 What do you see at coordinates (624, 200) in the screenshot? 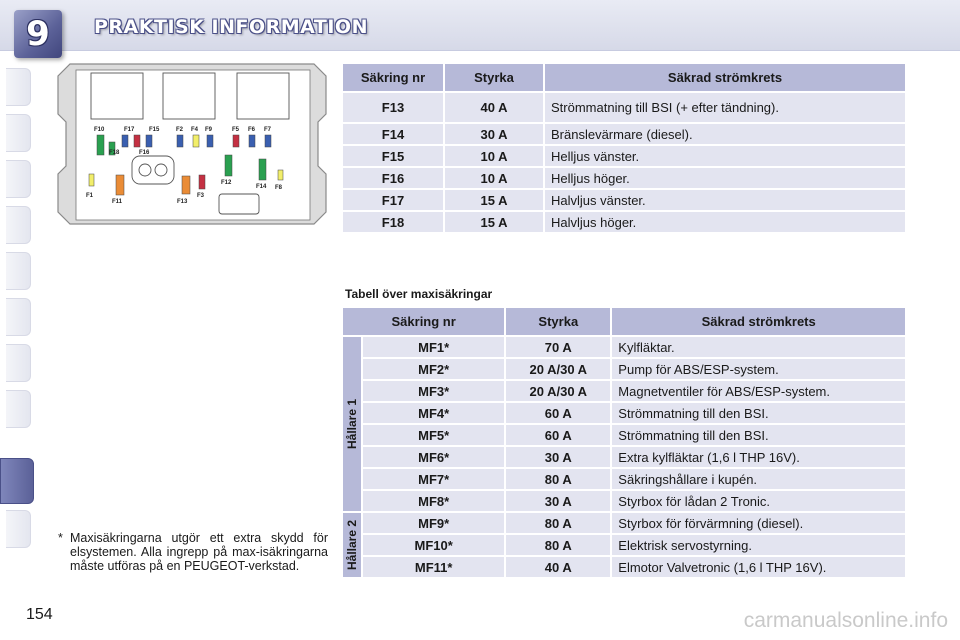
I see `table-row: F17 15 A Halvljus vänster.` at bounding box center [624, 200].